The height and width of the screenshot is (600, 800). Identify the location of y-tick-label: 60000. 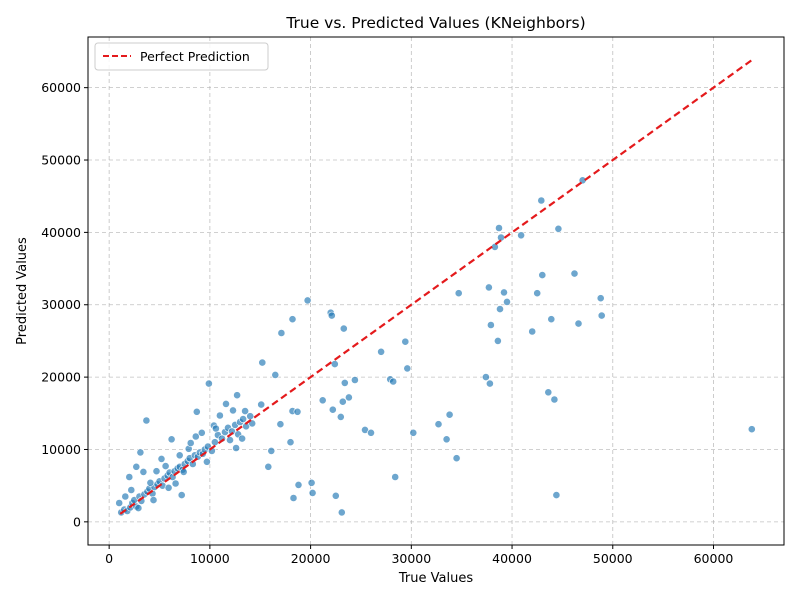
(61, 87).